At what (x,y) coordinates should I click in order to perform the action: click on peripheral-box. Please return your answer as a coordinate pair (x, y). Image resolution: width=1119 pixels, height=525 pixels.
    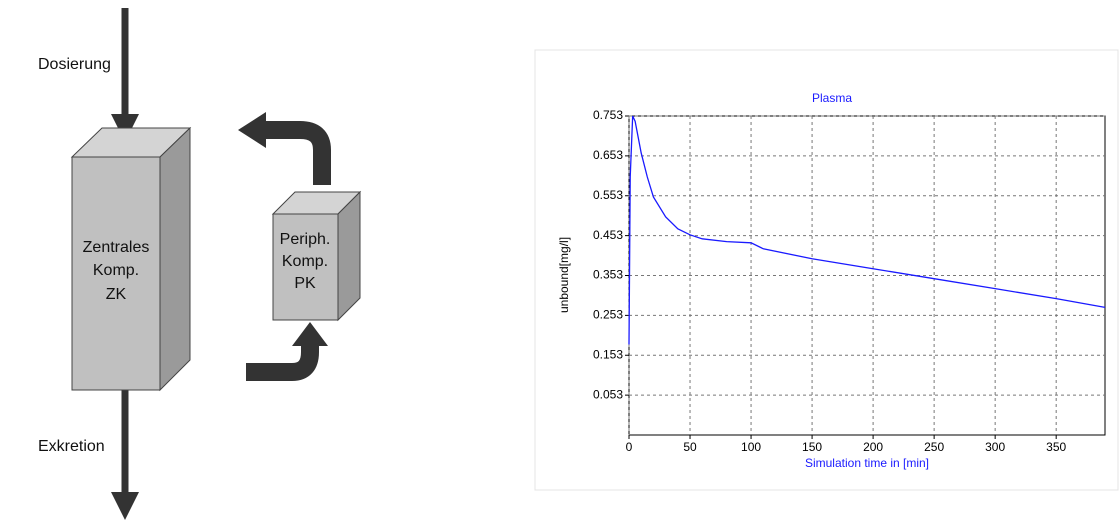
    Looking at the image, I should click on (305, 267).